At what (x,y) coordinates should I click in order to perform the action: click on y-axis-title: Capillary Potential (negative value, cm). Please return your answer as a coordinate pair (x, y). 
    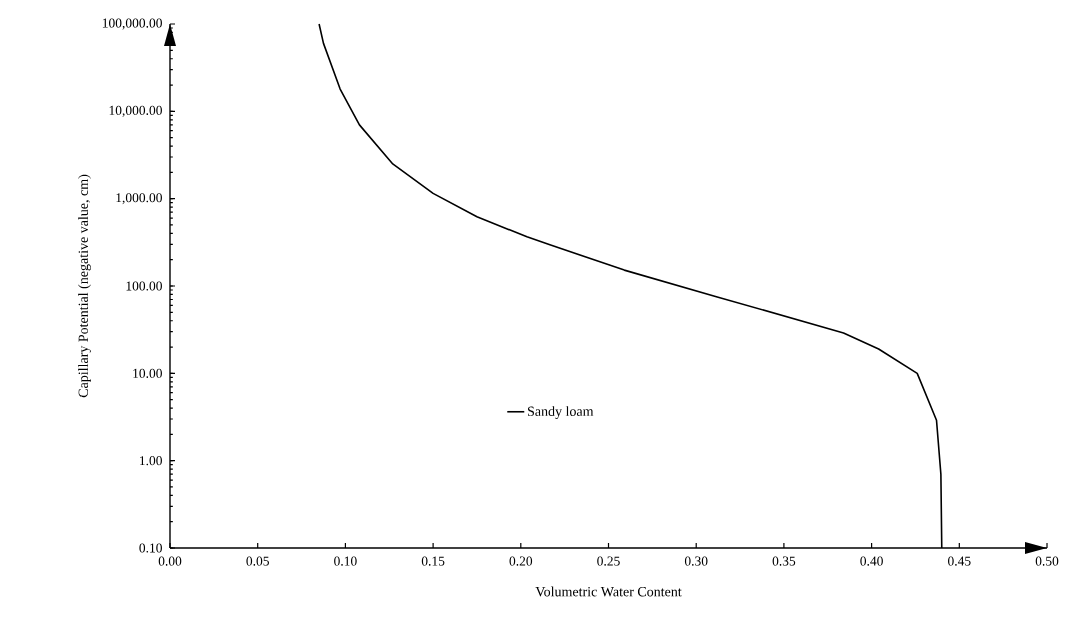
    Looking at the image, I should click on (84, 286).